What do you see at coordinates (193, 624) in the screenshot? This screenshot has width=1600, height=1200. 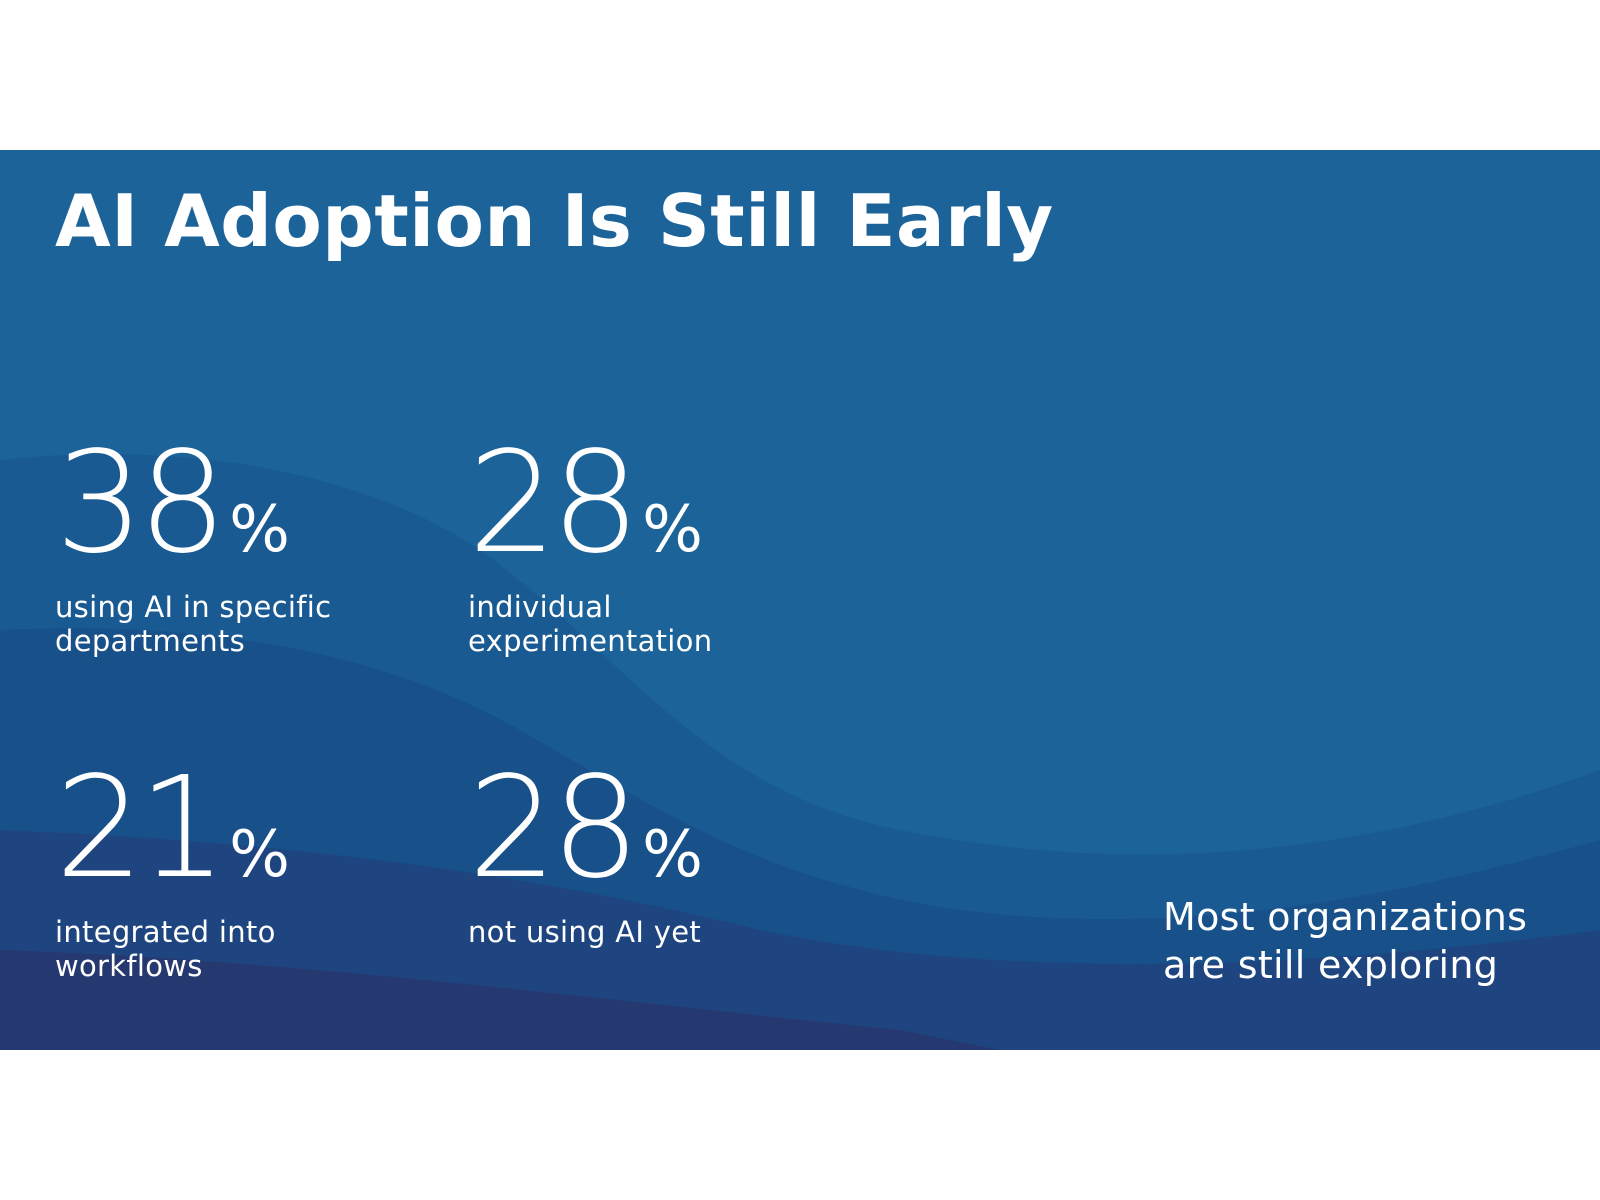 I see `stat-label: using AI in specific departments` at bounding box center [193, 624].